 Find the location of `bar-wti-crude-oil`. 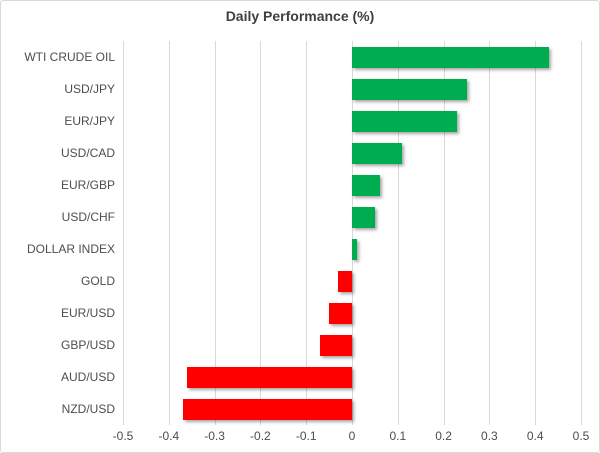

bar-wti-crude-oil is located at coordinates (450, 57).